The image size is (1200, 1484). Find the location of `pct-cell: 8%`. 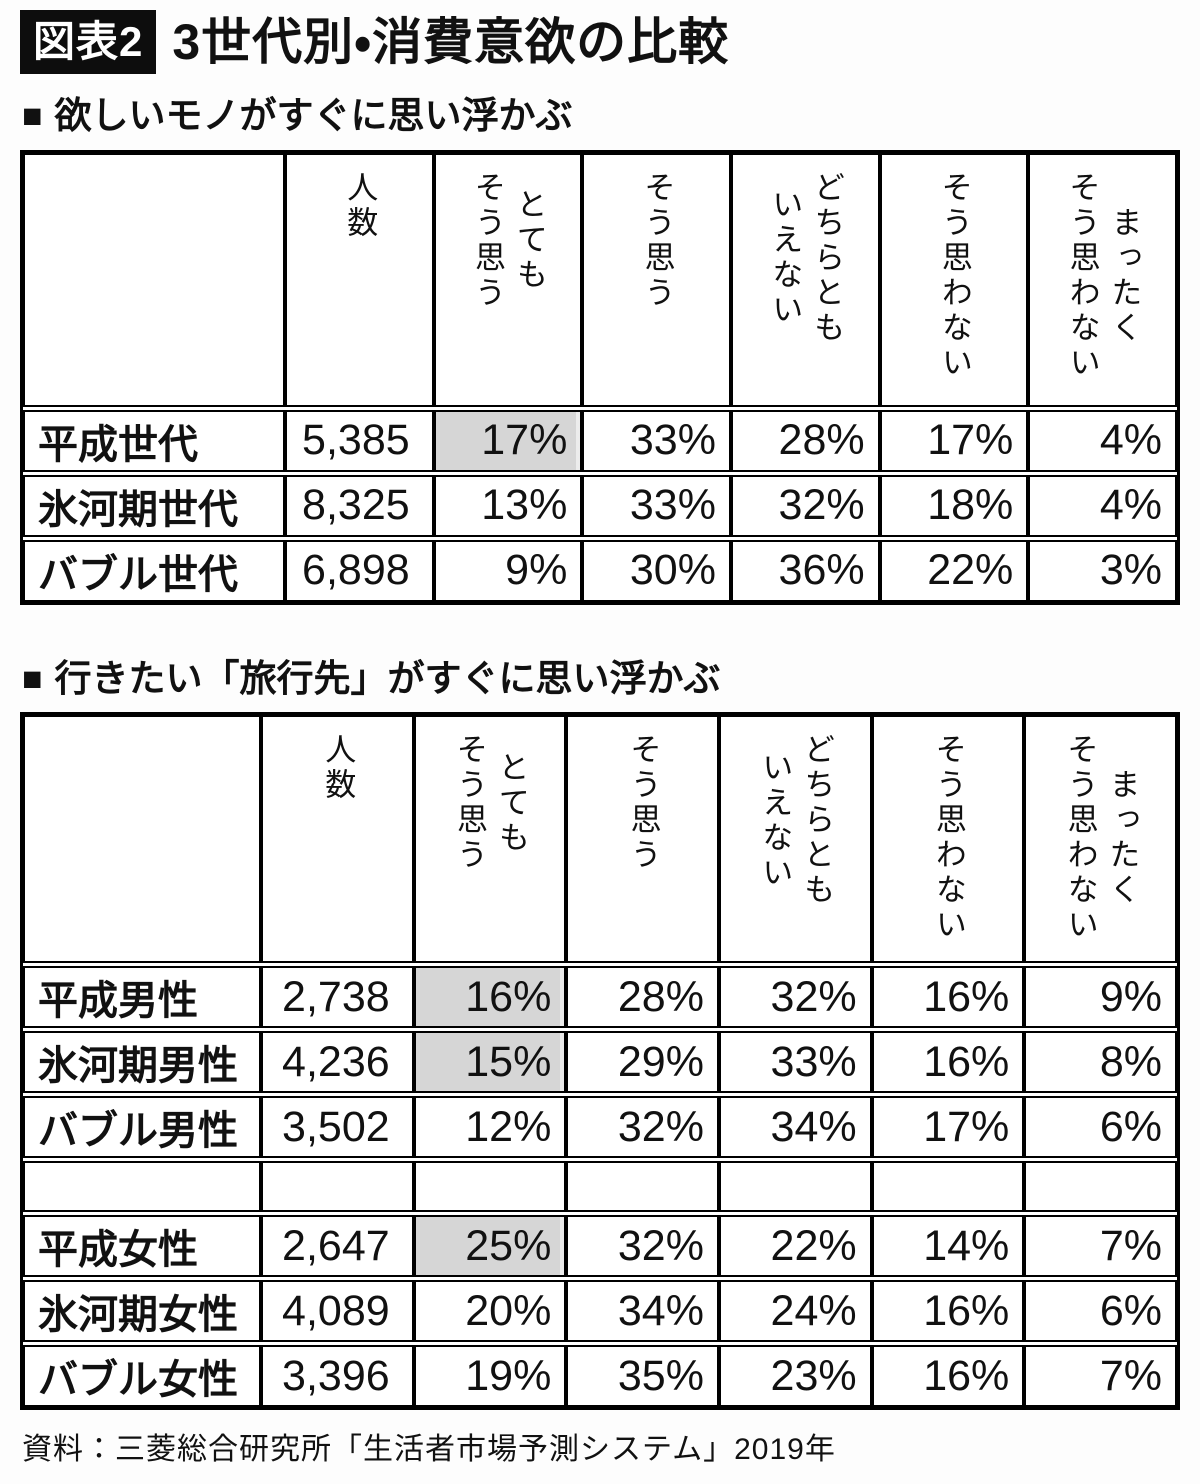

pct-cell: 8% is located at coordinates (1100, 1062).